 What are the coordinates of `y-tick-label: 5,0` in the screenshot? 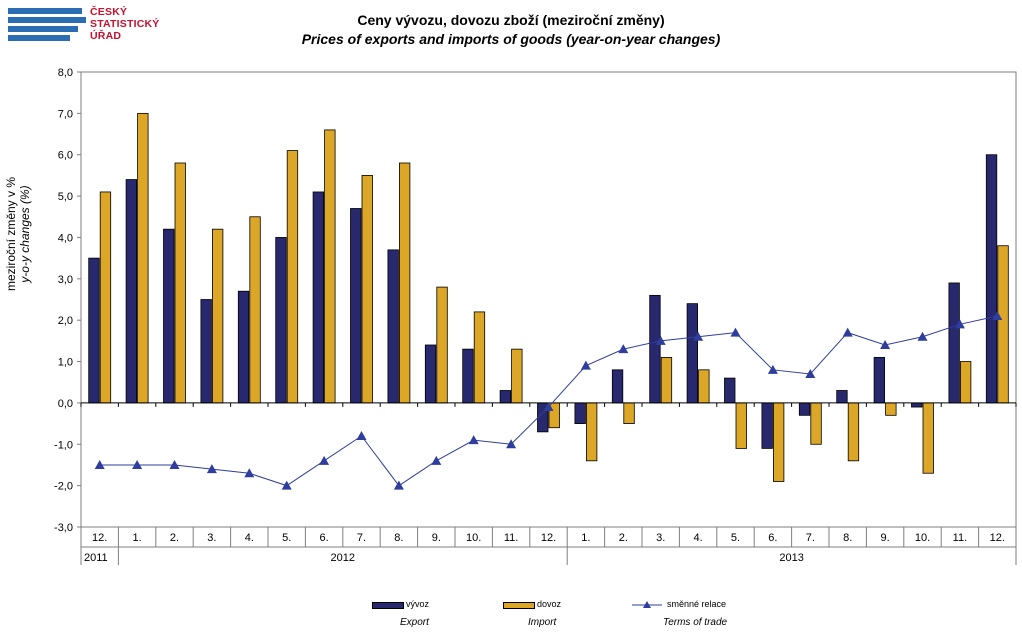 It's located at (65, 197).